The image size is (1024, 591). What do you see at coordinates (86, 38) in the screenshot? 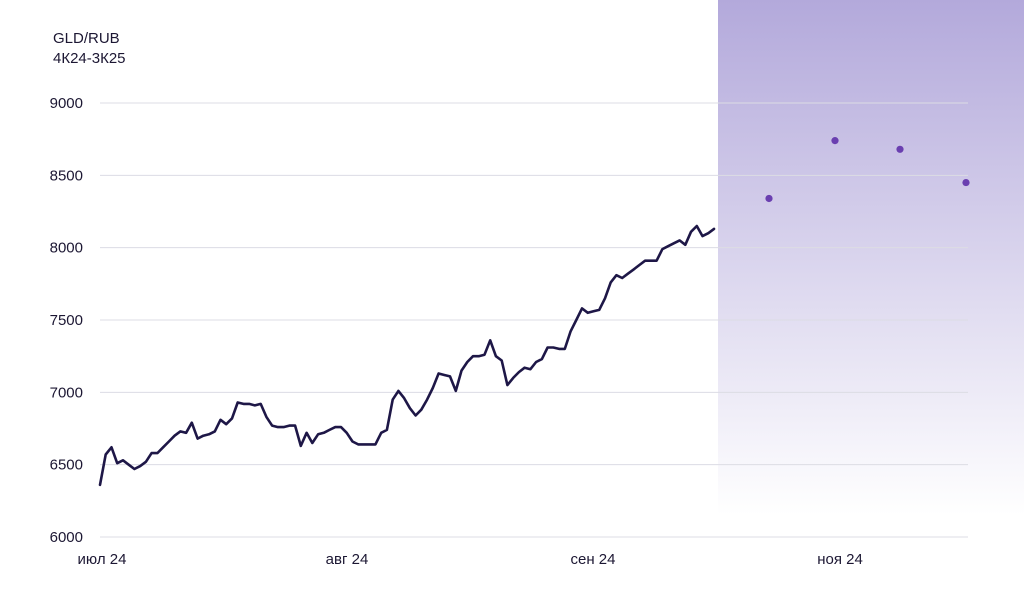
I see `chart-title: GLD/RUB` at bounding box center [86, 38].